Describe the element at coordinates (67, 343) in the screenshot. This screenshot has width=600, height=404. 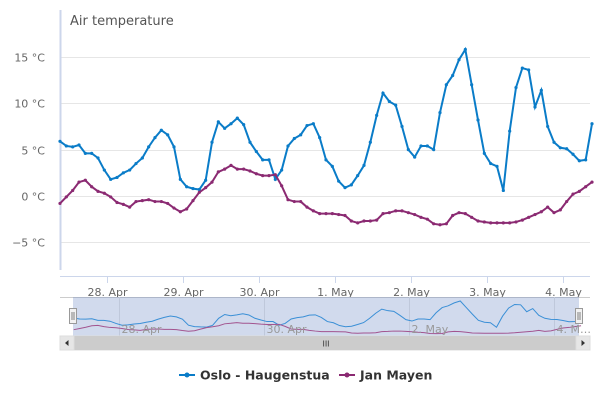
I see `scroll-left-button` at that location.